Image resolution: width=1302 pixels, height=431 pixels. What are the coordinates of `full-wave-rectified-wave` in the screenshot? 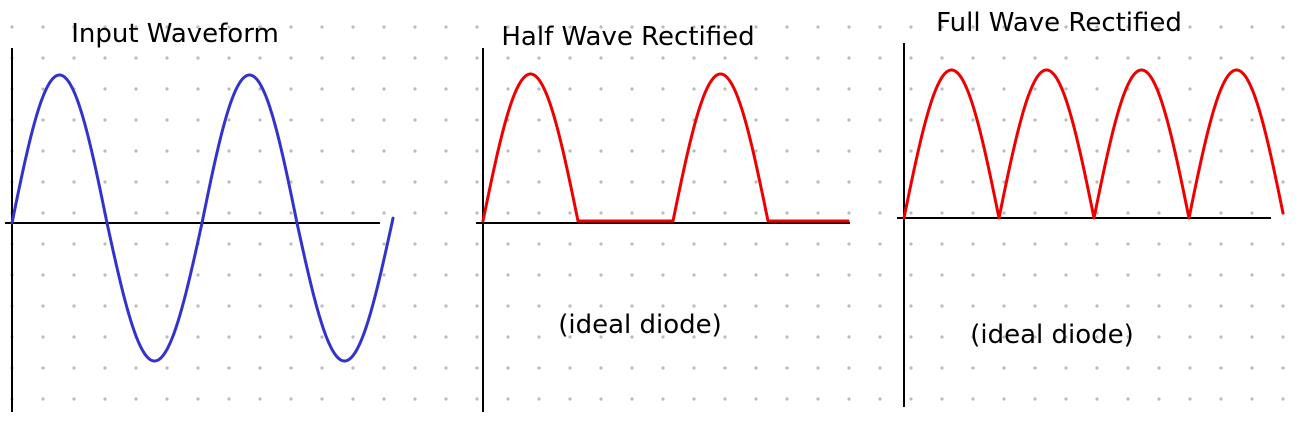 It's located at (1093, 144).